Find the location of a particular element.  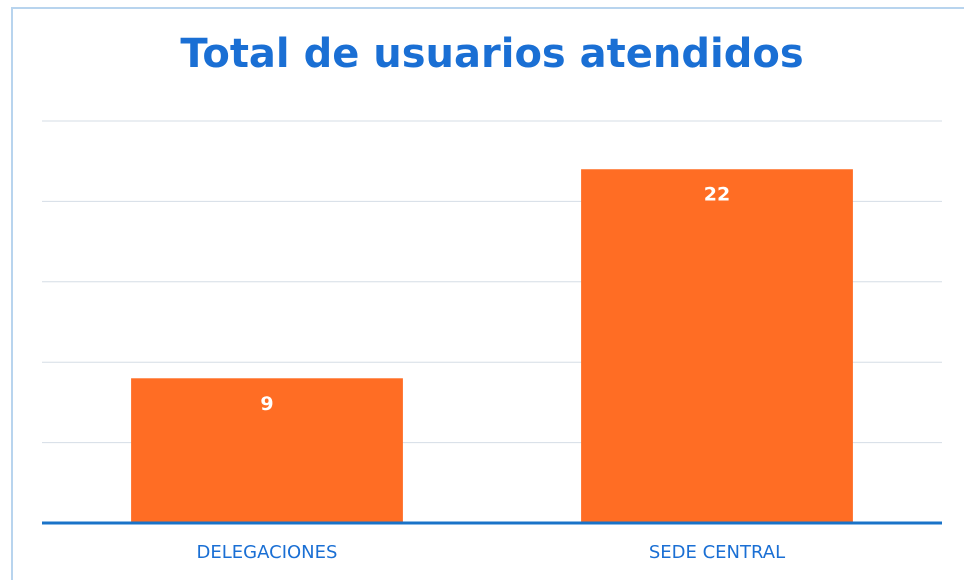

value-label: 22 is located at coordinates (717, 195).